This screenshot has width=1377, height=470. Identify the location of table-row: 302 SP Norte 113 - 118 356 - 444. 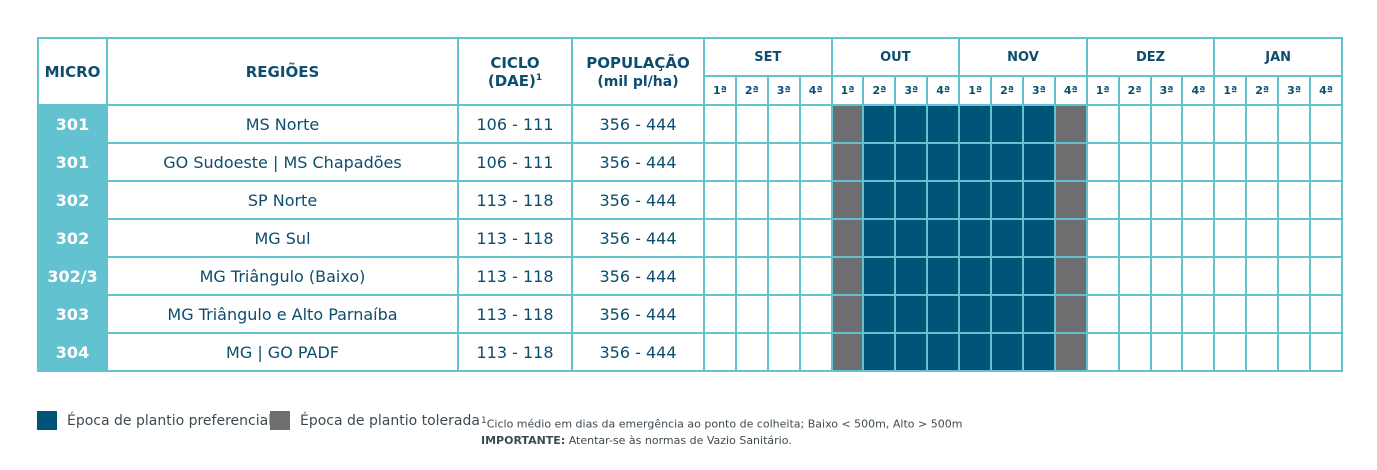
(690, 200).